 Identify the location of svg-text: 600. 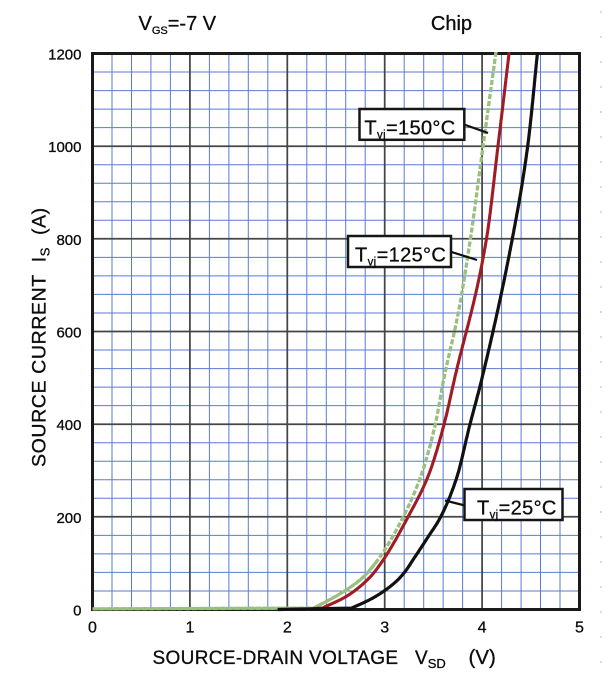
(68, 333).